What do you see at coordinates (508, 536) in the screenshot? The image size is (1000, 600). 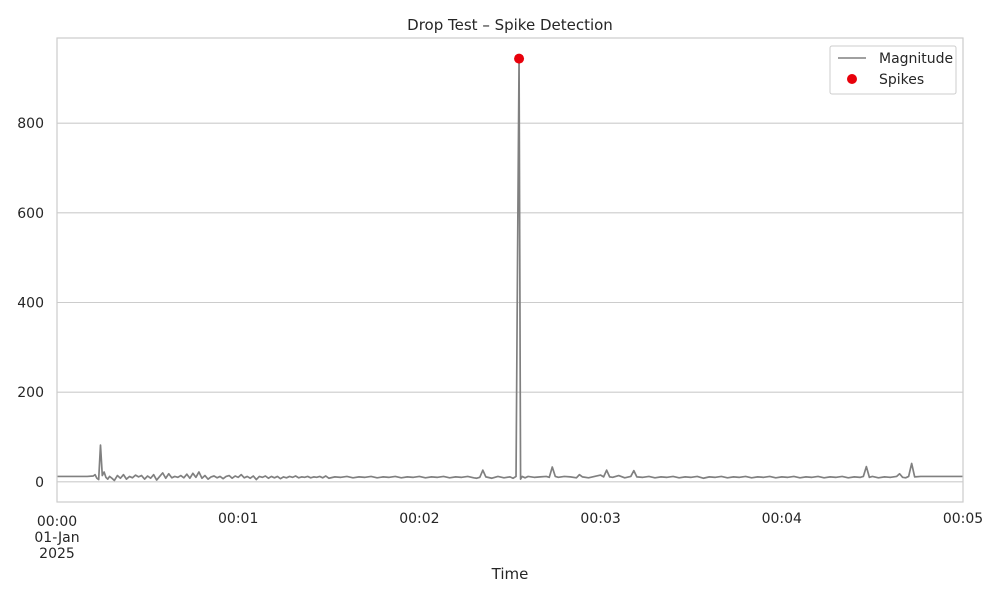 I see `x-axis-ticks: 00:00 01-Jan 2025 00:01 00:02 00:03 00:04 00:05` at bounding box center [508, 536].